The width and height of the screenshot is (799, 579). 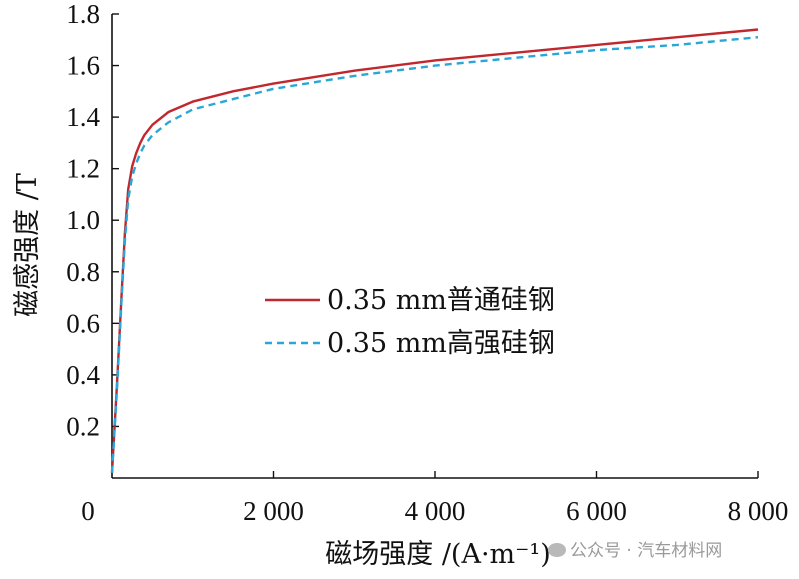 What do you see at coordinates (441, 343) in the screenshot?
I see `legend-label-high-strength-steel: 0.35 mm高强硅钢` at bounding box center [441, 343].